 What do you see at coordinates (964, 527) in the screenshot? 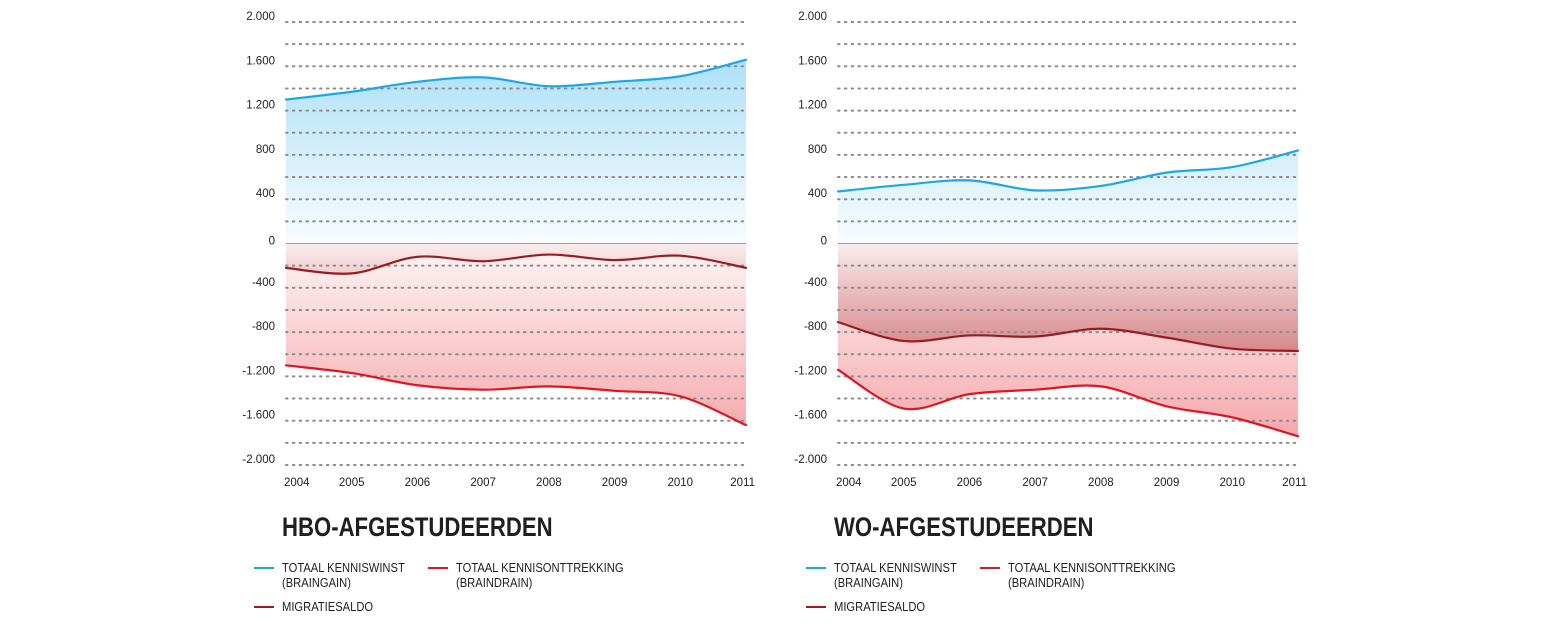
I see `chart-title-wo: WO-AFGESTUDEERDEN` at bounding box center [964, 527].